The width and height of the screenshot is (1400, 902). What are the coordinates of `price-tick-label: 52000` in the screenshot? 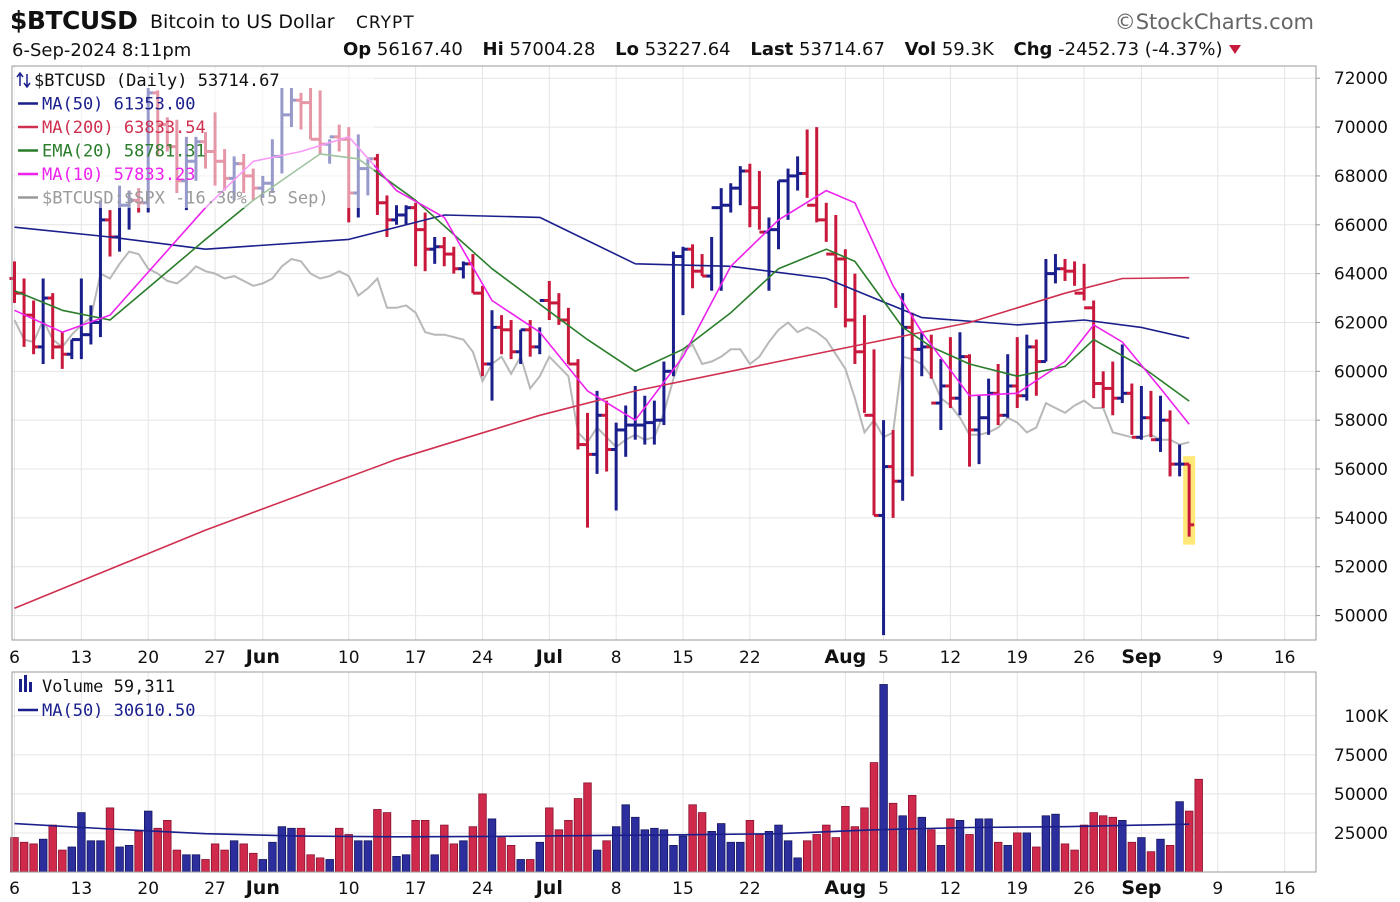 It's located at (1361, 568).